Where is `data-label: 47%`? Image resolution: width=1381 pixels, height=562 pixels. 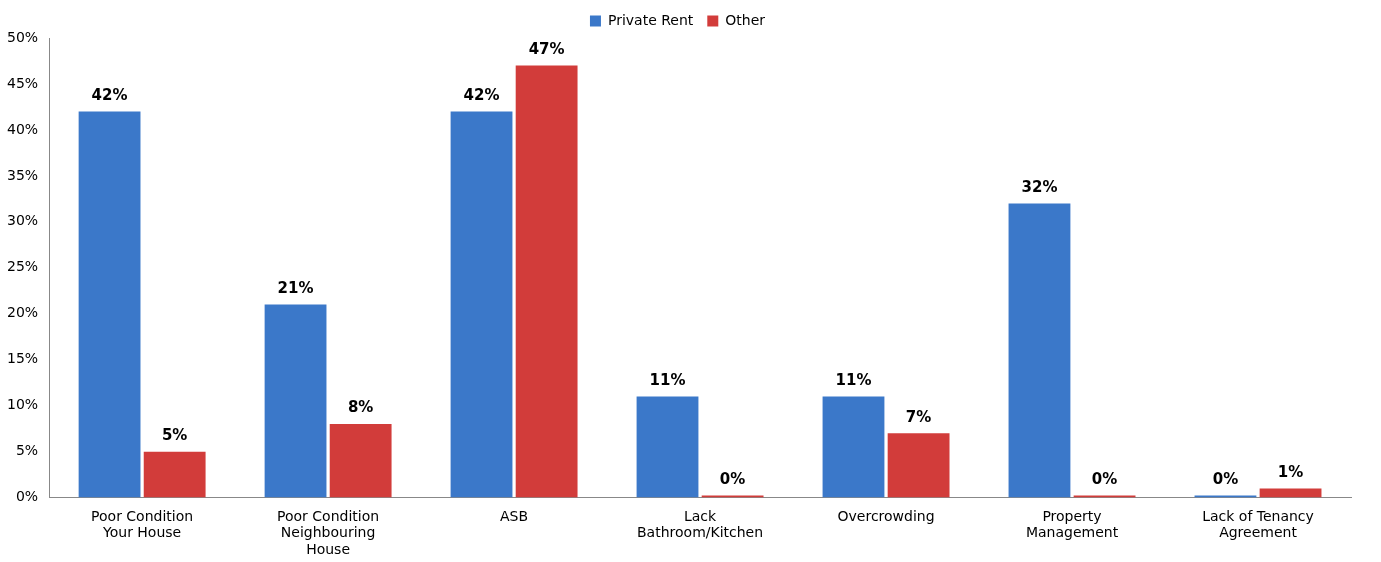
data-label: 47% is located at coordinates (546, 48).